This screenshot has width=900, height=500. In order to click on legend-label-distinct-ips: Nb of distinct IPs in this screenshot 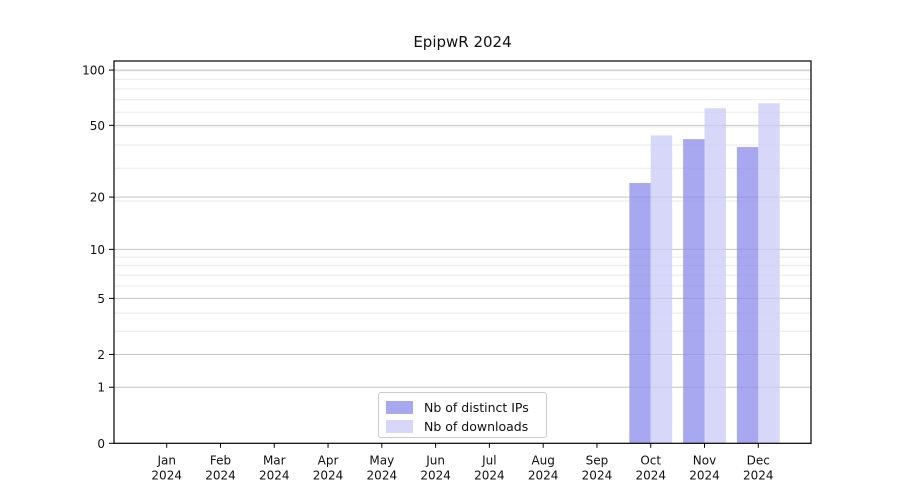, I will do `click(476, 407)`.